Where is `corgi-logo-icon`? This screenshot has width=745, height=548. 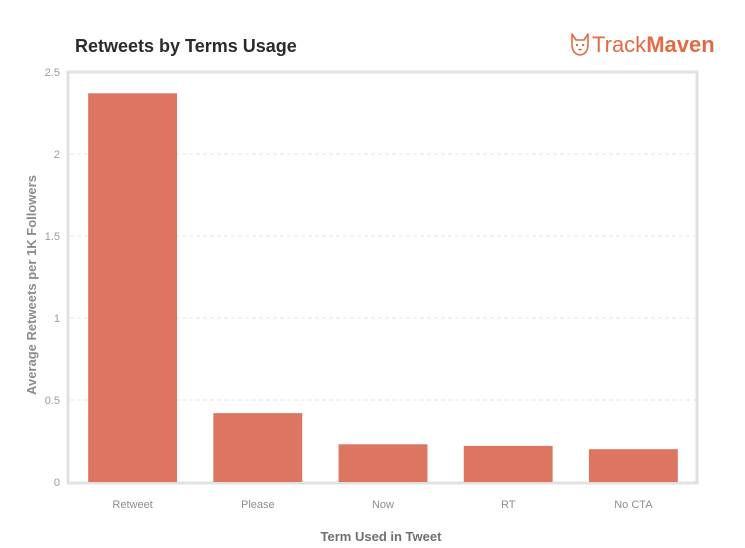 corgi-logo-icon is located at coordinates (580, 44).